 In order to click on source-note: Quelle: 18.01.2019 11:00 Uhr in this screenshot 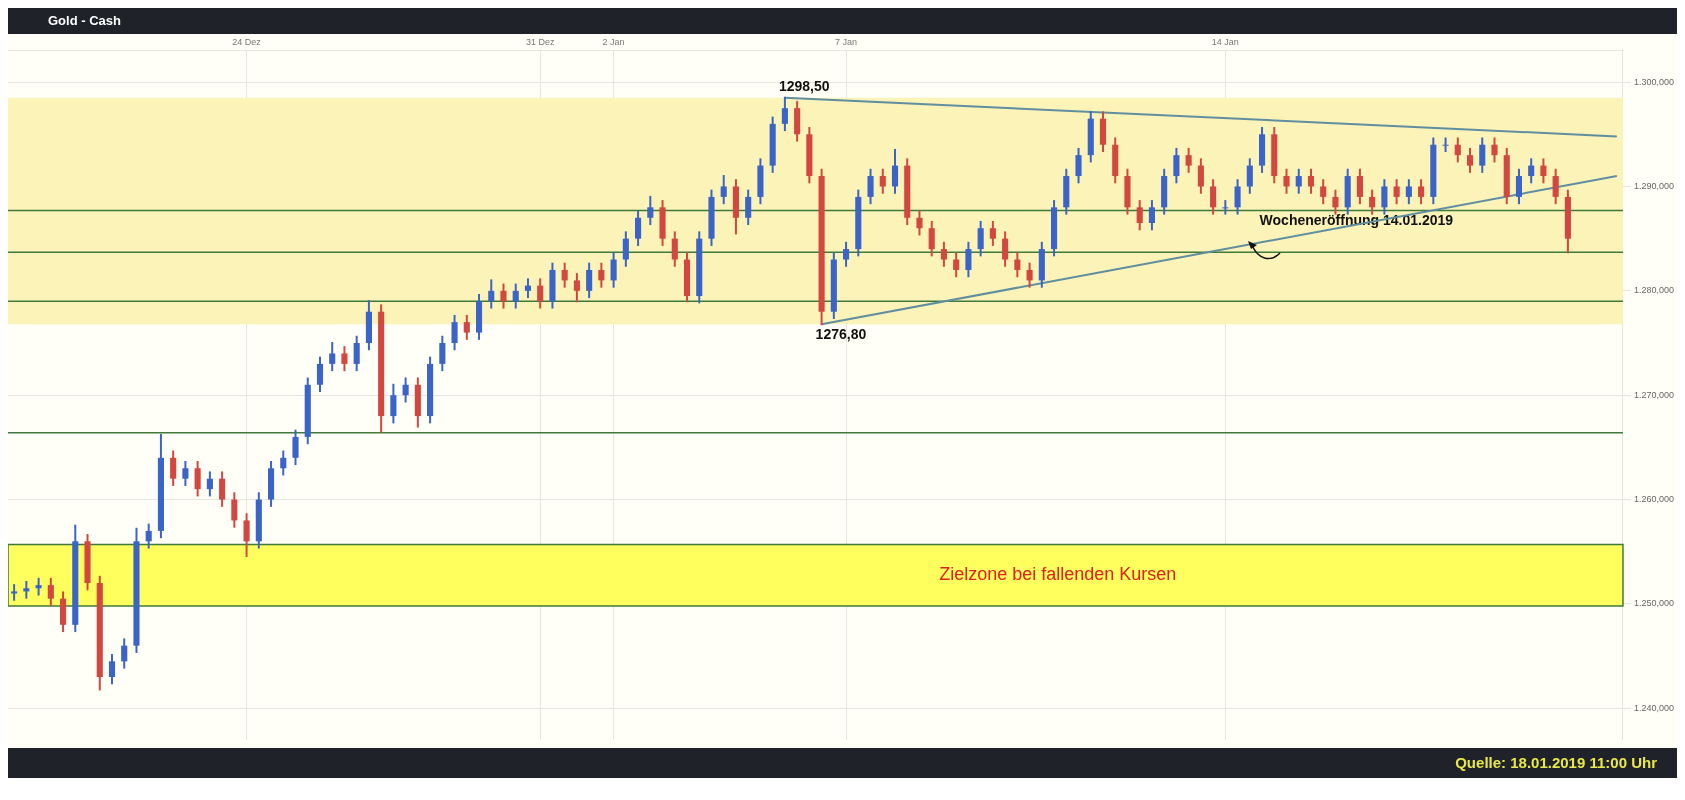, I will do `click(1556, 762)`.